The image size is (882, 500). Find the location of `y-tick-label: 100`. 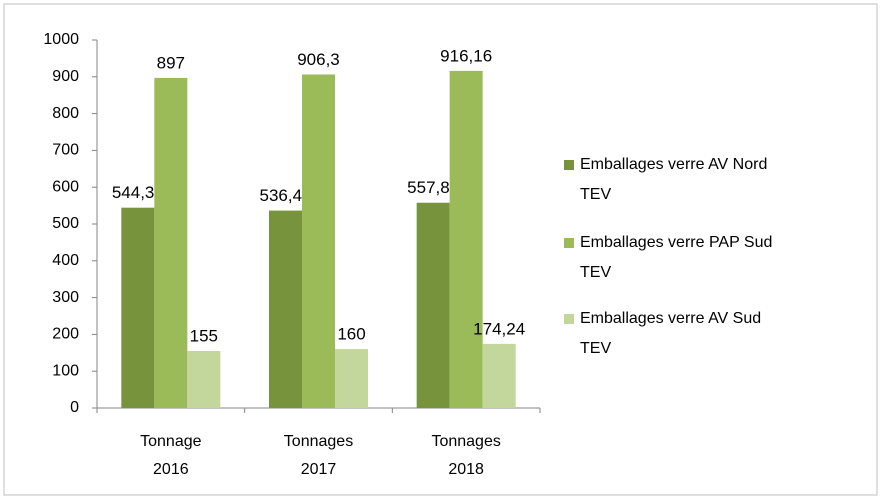

y-tick-label: 100 is located at coordinates (65, 370).